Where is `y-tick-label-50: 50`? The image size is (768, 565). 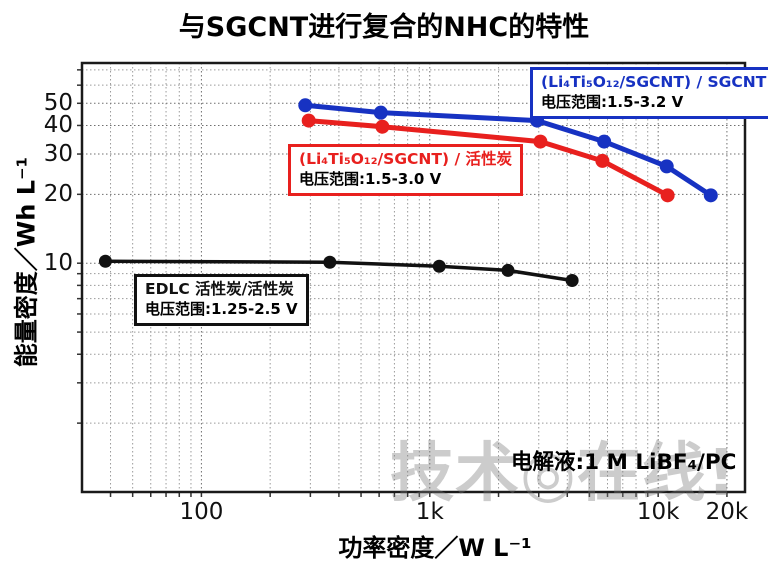 y-tick-label-50: 50 is located at coordinates (58, 103).